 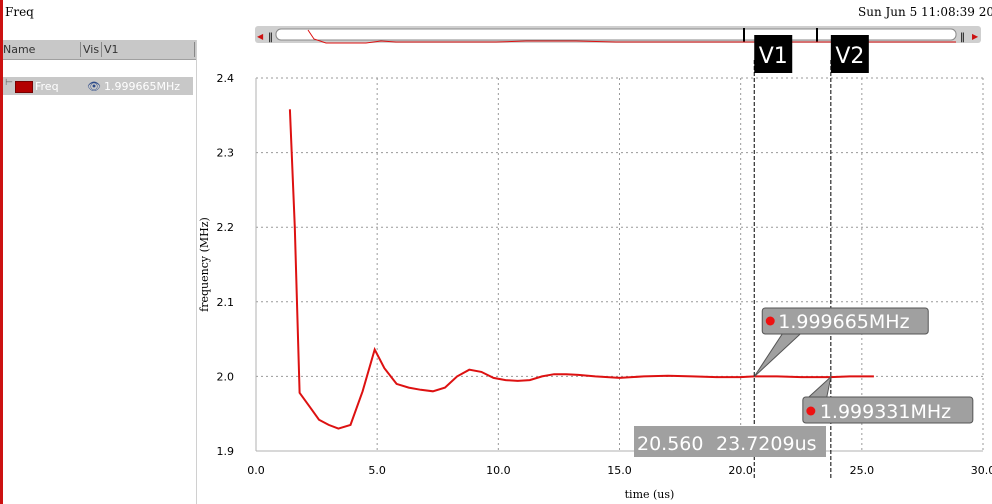 I want to click on marker-label-v2: V2, so click(x=849, y=56).